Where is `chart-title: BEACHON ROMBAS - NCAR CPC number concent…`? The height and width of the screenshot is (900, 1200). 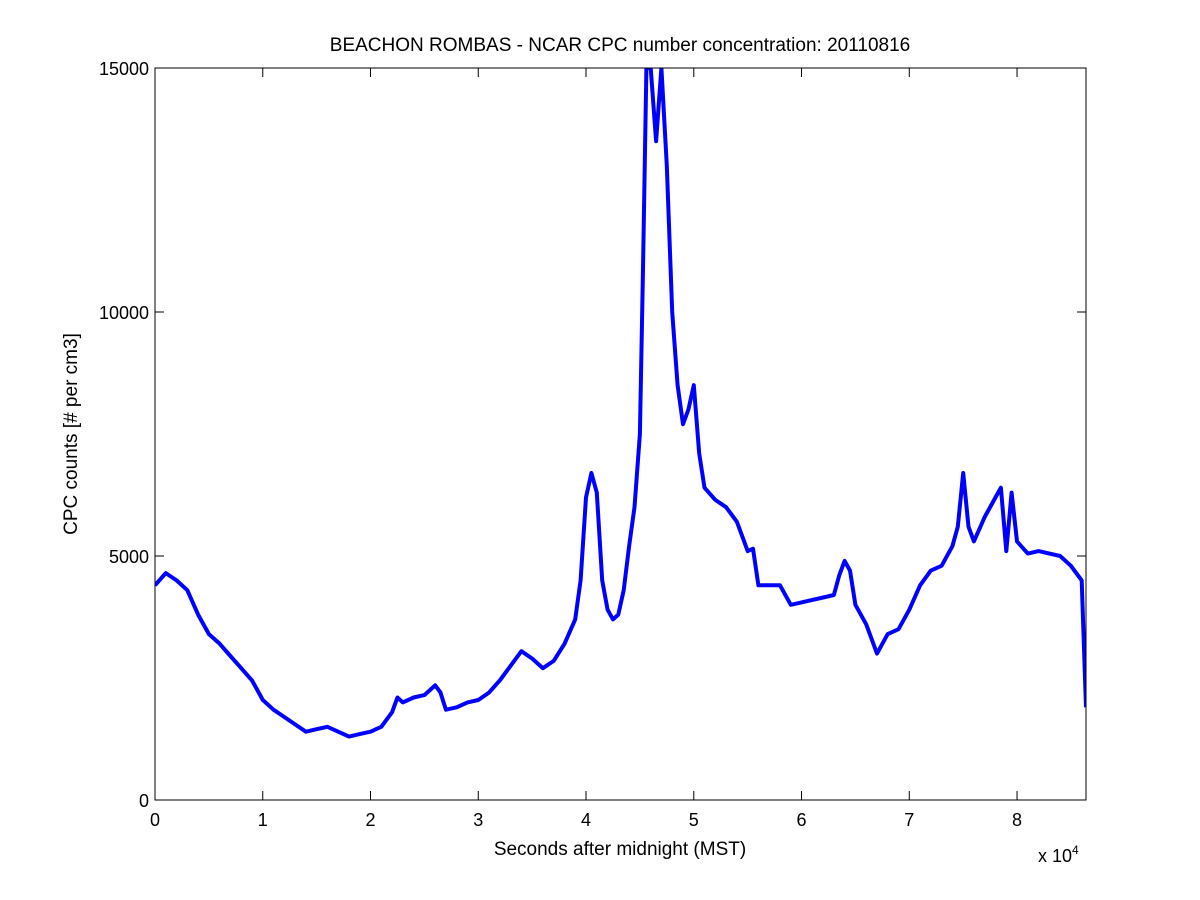 chart-title: BEACHON ROMBAS - NCAR CPC number concent… is located at coordinates (620, 45).